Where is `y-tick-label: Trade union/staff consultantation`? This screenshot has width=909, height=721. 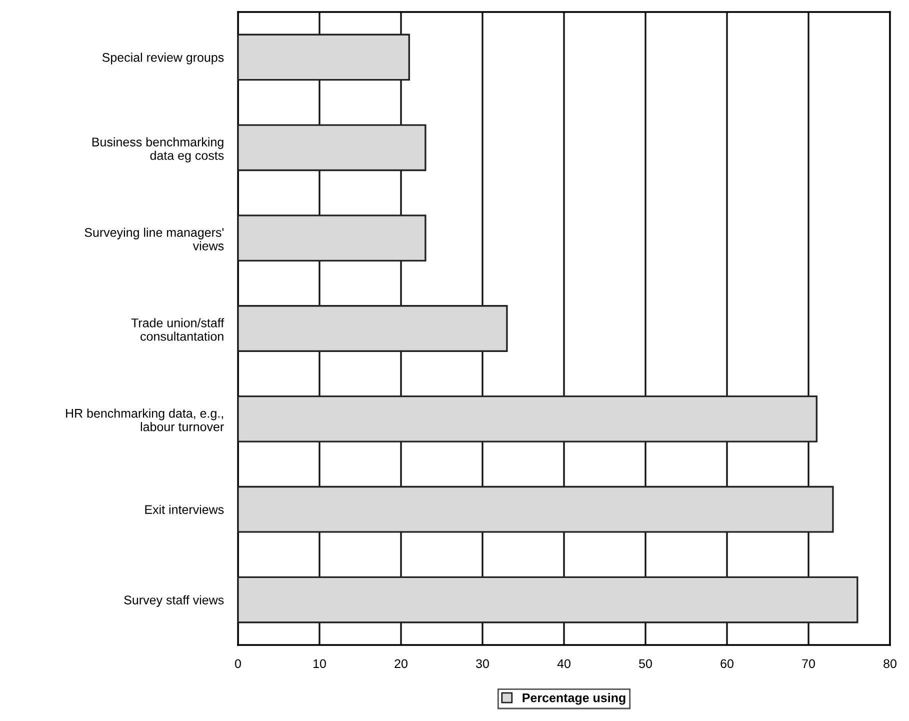
y-tick-label: Trade union/staff consultantation is located at coordinates (177, 329).